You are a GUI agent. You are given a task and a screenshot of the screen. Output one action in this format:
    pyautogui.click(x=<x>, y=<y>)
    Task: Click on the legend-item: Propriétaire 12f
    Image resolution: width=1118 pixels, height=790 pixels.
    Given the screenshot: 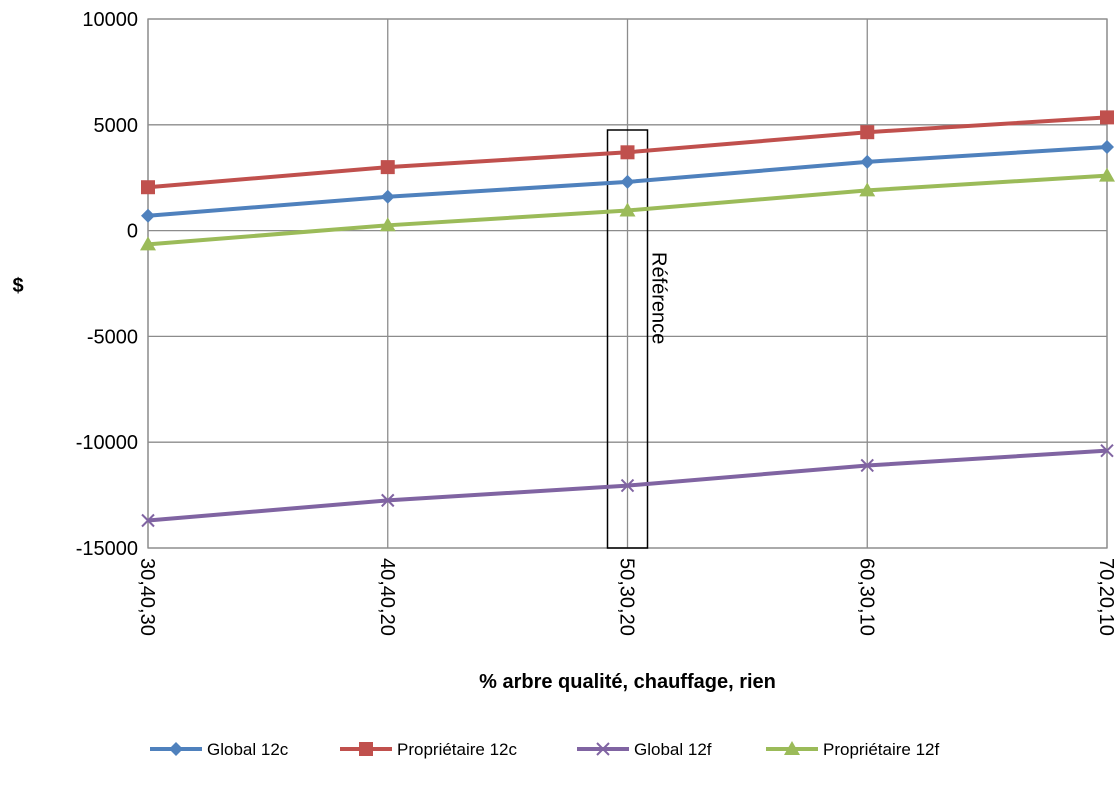 What is the action you would take?
    pyautogui.click(x=853, y=749)
    